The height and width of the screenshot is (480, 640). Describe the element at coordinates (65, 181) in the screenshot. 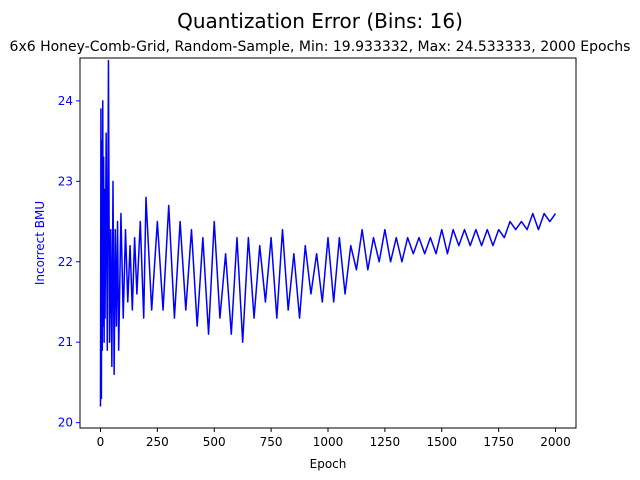

I see `y-tick-label: 23` at that location.